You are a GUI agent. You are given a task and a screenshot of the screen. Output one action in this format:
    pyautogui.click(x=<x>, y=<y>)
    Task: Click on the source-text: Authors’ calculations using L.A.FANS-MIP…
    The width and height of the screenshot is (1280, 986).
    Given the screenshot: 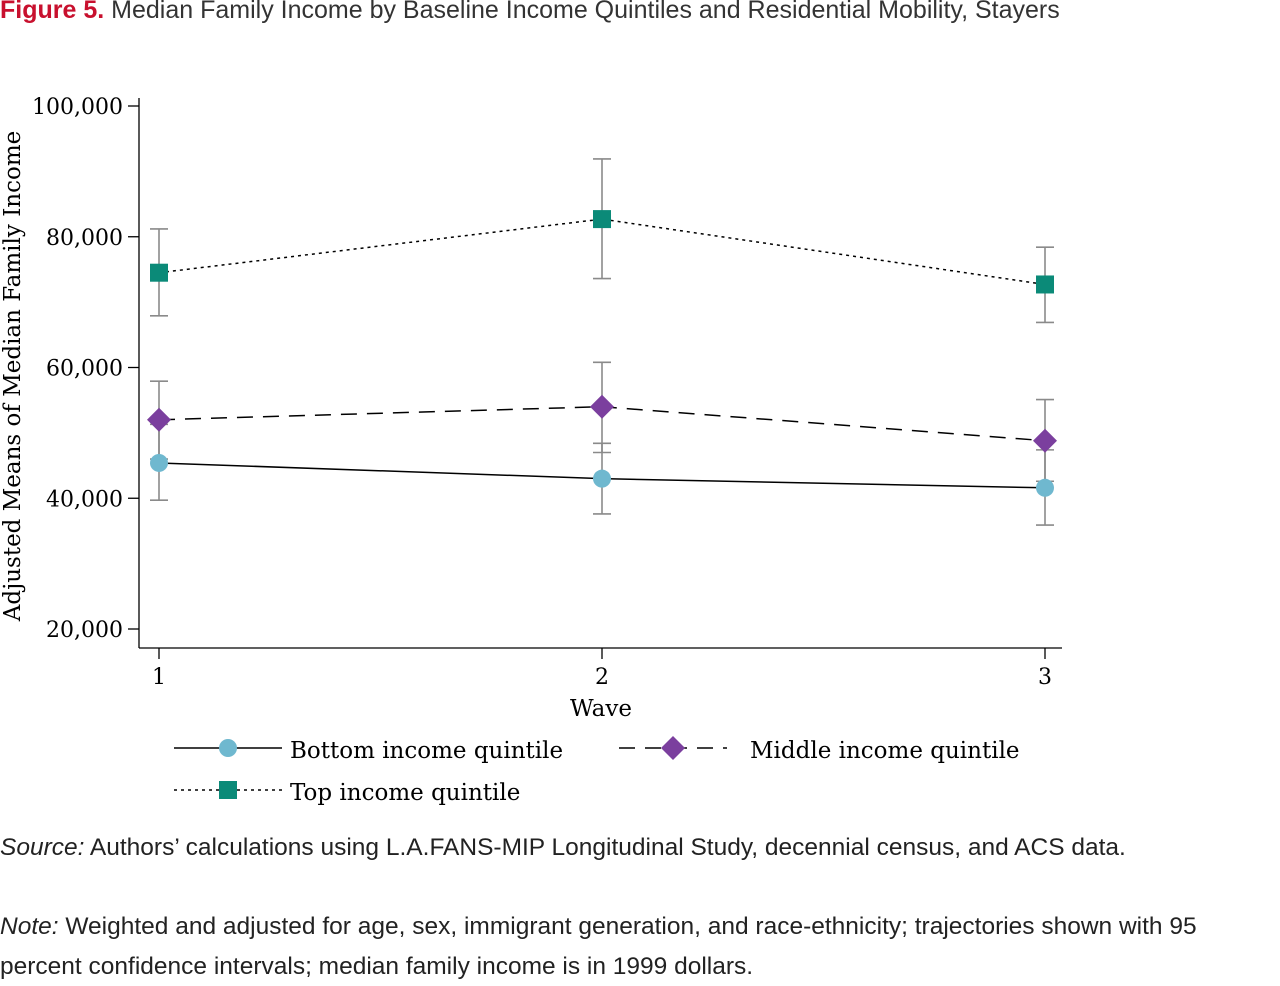 What is the action you would take?
    pyautogui.click(x=605, y=847)
    